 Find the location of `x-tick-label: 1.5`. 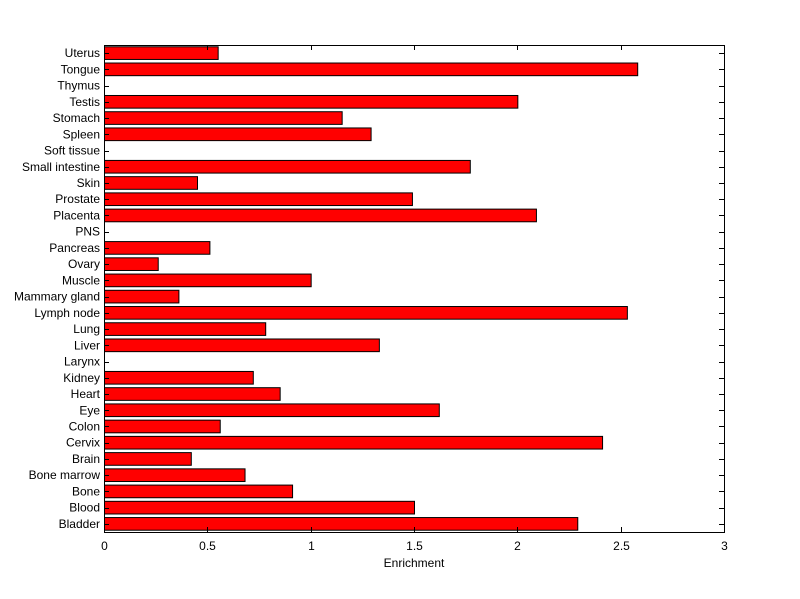

x-tick-label: 1.5 is located at coordinates (414, 546).